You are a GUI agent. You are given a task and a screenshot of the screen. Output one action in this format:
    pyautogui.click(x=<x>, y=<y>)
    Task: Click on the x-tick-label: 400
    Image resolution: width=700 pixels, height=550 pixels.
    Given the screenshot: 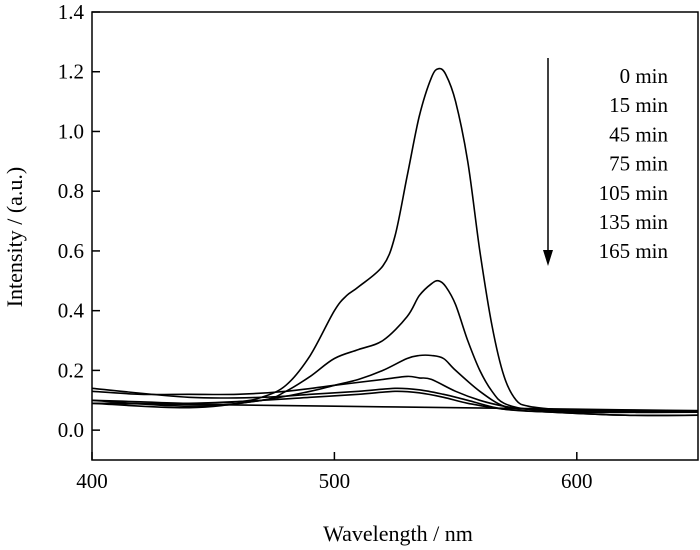 What is the action you would take?
    pyautogui.click(x=92, y=481)
    